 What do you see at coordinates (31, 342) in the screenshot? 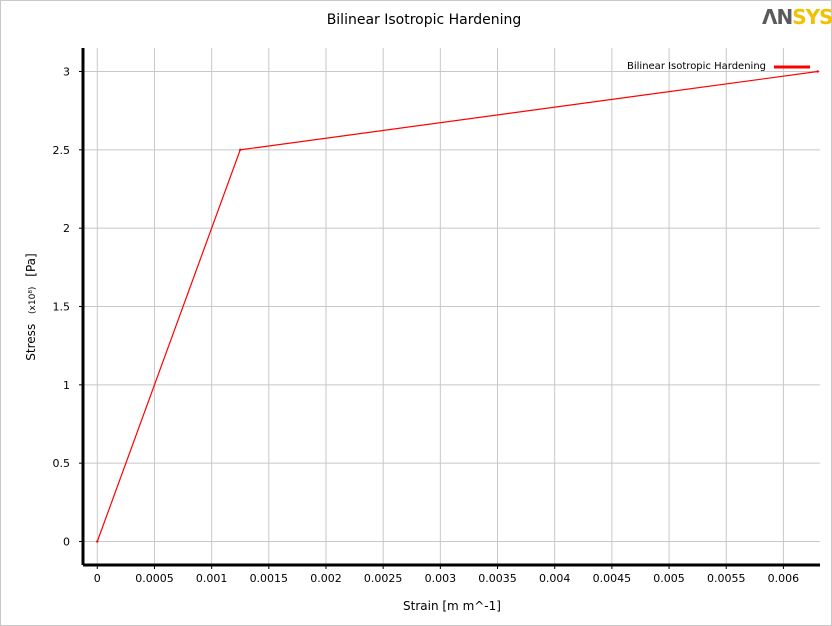
I see `y-axis-label-prefix: Stress` at bounding box center [31, 342].